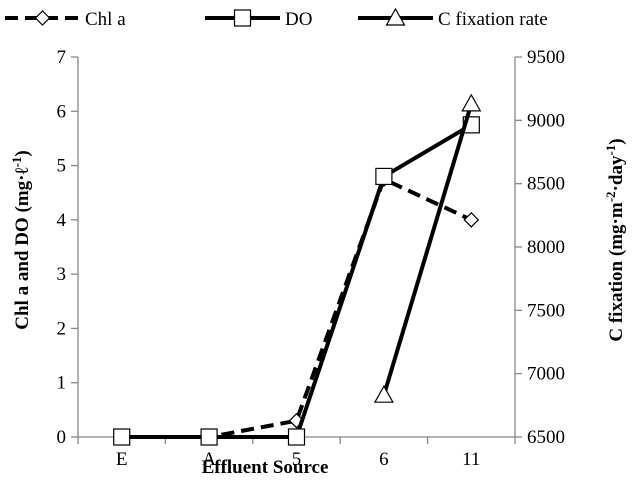 The height and width of the screenshot is (484, 637). Describe the element at coordinates (62, 383) in the screenshot. I see `y-left-tick-label: 1` at that location.